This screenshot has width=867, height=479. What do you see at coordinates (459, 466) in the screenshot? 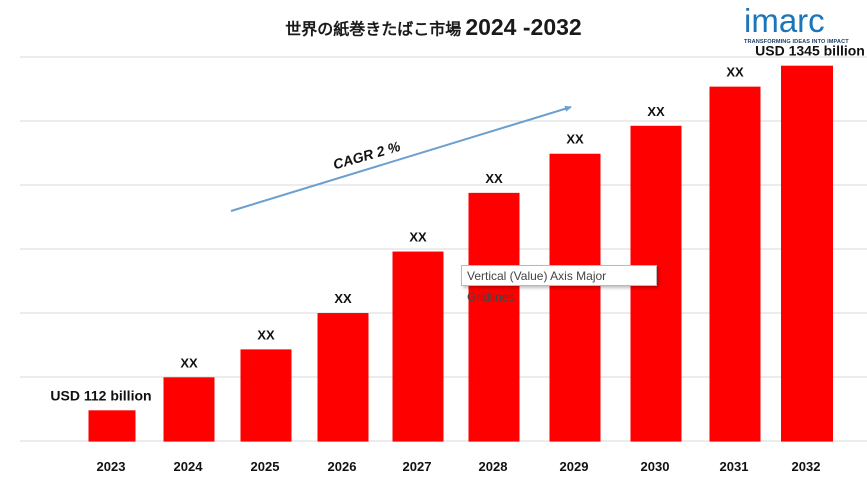
I see `x-axis-labels: 2023 2024 2025 2026 2027 2028 2029 2030 2031 2032` at bounding box center [459, 466].